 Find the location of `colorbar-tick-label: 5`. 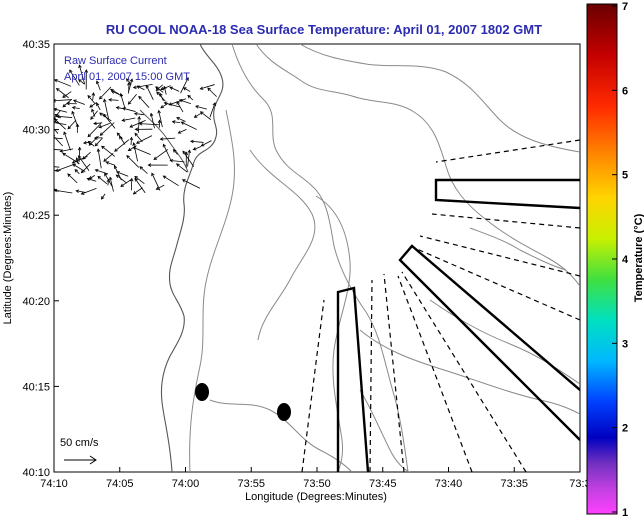

colorbar-tick-label: 5 is located at coordinates (625, 176).